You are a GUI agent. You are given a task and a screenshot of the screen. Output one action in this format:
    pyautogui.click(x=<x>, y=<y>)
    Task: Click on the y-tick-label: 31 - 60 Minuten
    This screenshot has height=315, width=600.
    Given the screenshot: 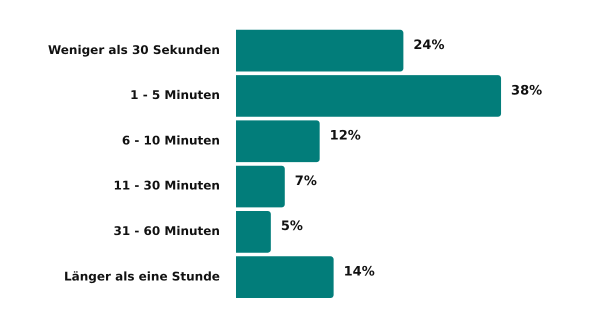 What is the action you would take?
    pyautogui.click(x=166, y=231)
    